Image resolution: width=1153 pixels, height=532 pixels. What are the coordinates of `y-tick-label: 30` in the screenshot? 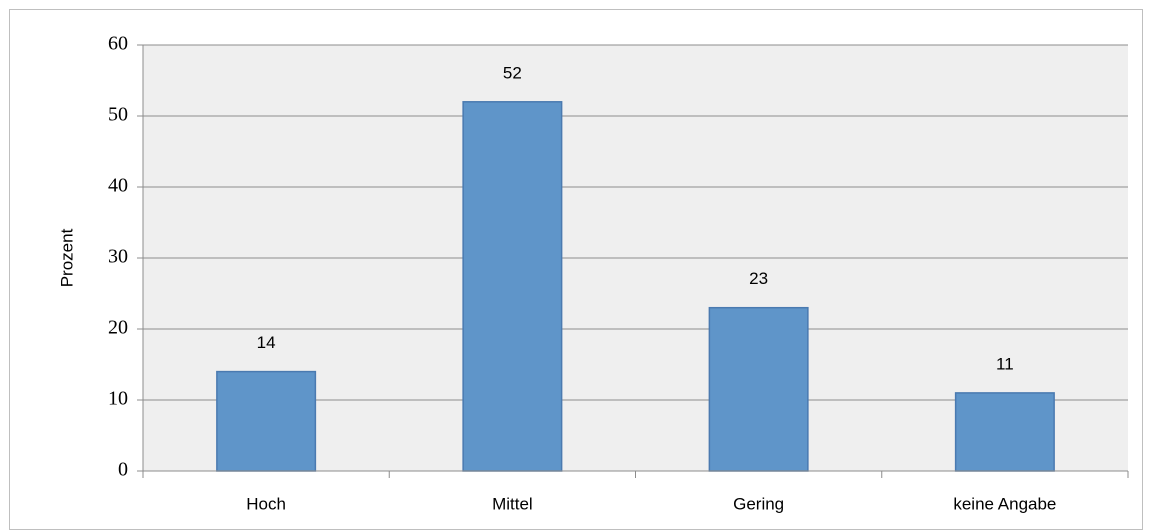 It's located at (118, 257).